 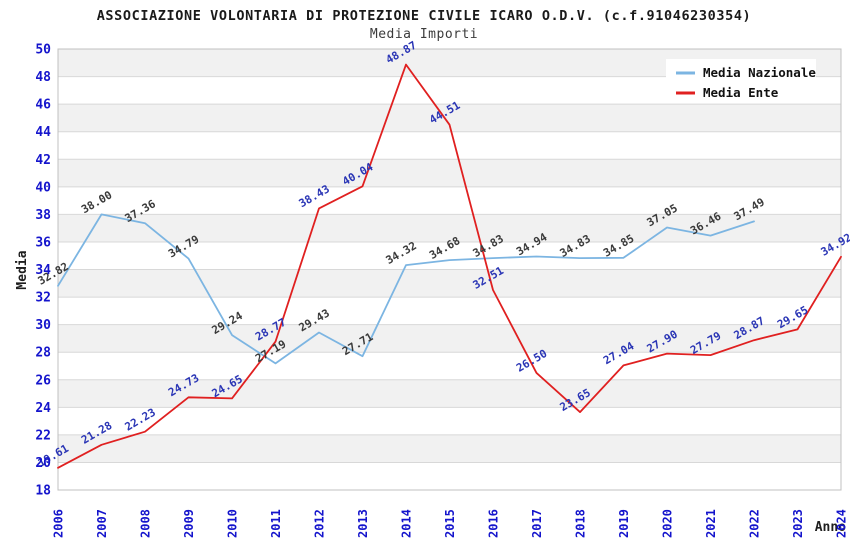 What do you see at coordinates (759, 72) in the screenshot?
I see `legend-label-media-nazionale: Media Nazionale` at bounding box center [759, 72].